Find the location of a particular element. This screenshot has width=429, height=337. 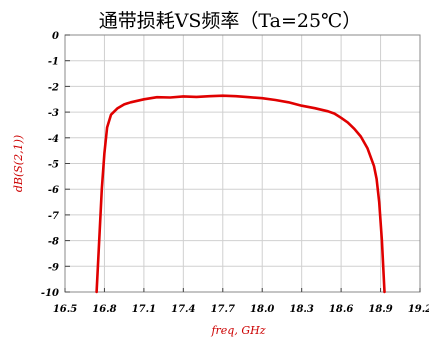

y-tick-label: -7 is located at coordinates (53, 216).